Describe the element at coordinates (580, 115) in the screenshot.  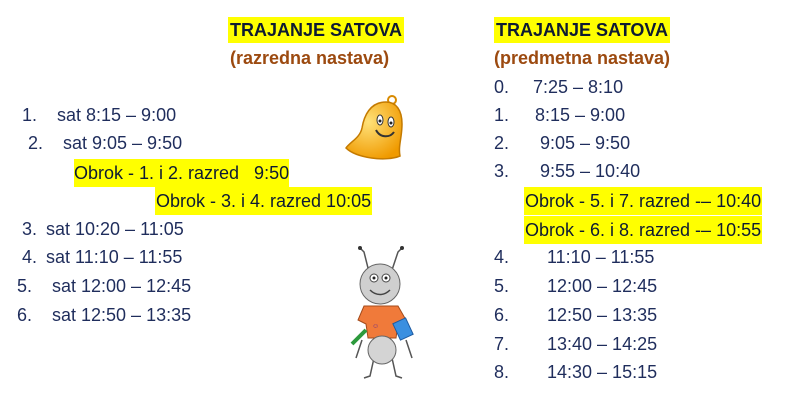
I see `right-row-time: 8:15 – 9:00` at that location.